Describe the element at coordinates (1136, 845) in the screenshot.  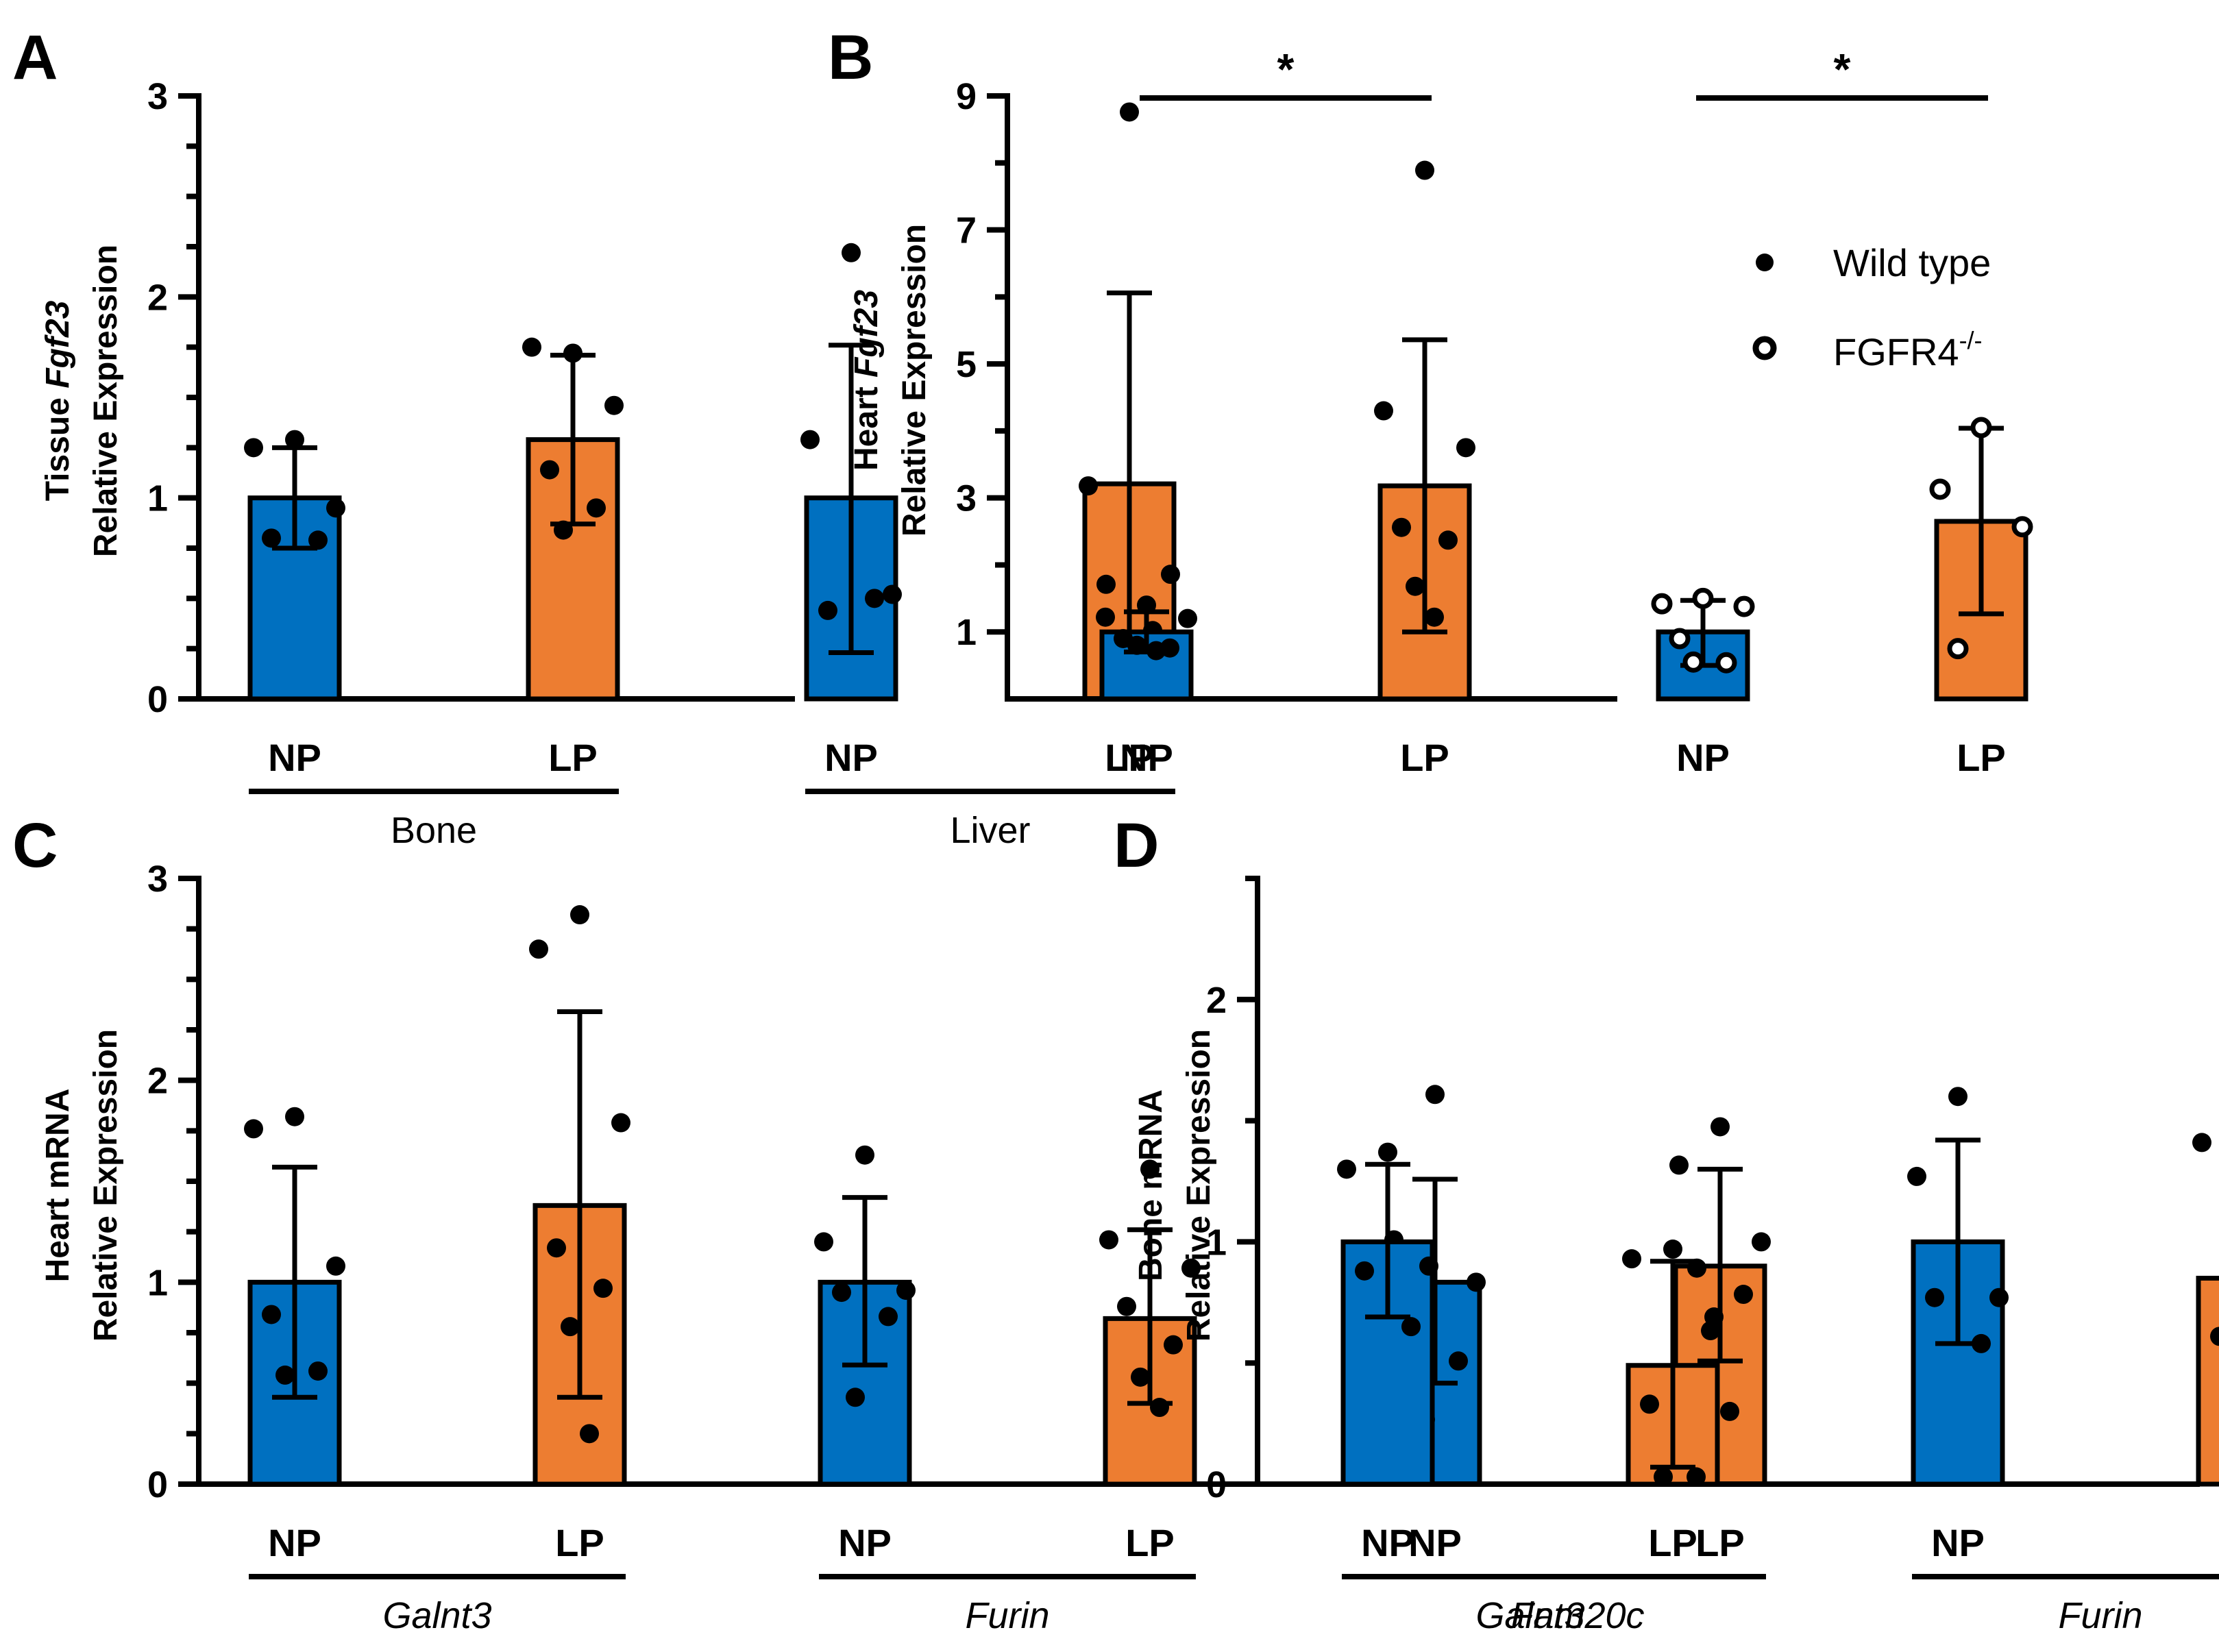
I see `panel-label: D` at that location.